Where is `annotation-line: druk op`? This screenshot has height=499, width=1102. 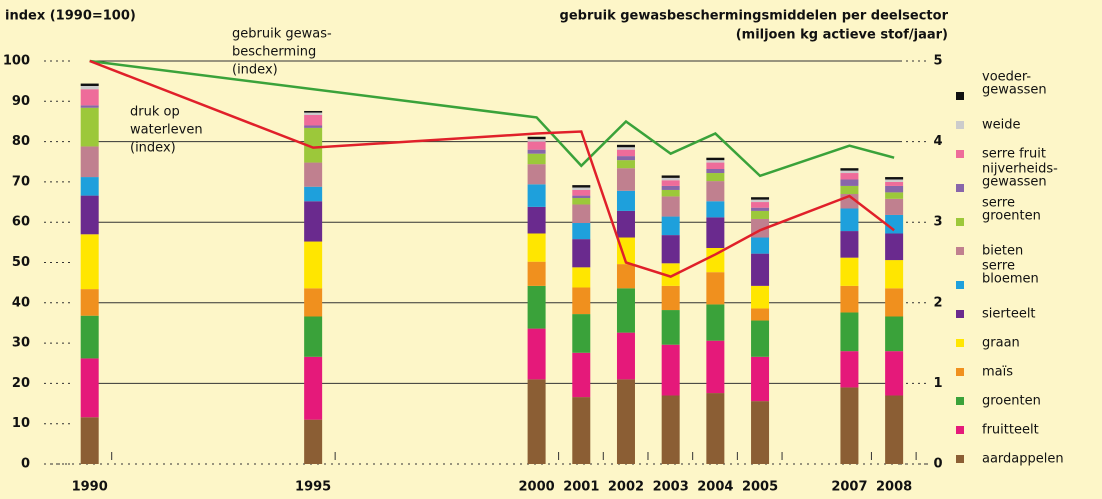
annotation-line: druk op is located at coordinates (155, 112).